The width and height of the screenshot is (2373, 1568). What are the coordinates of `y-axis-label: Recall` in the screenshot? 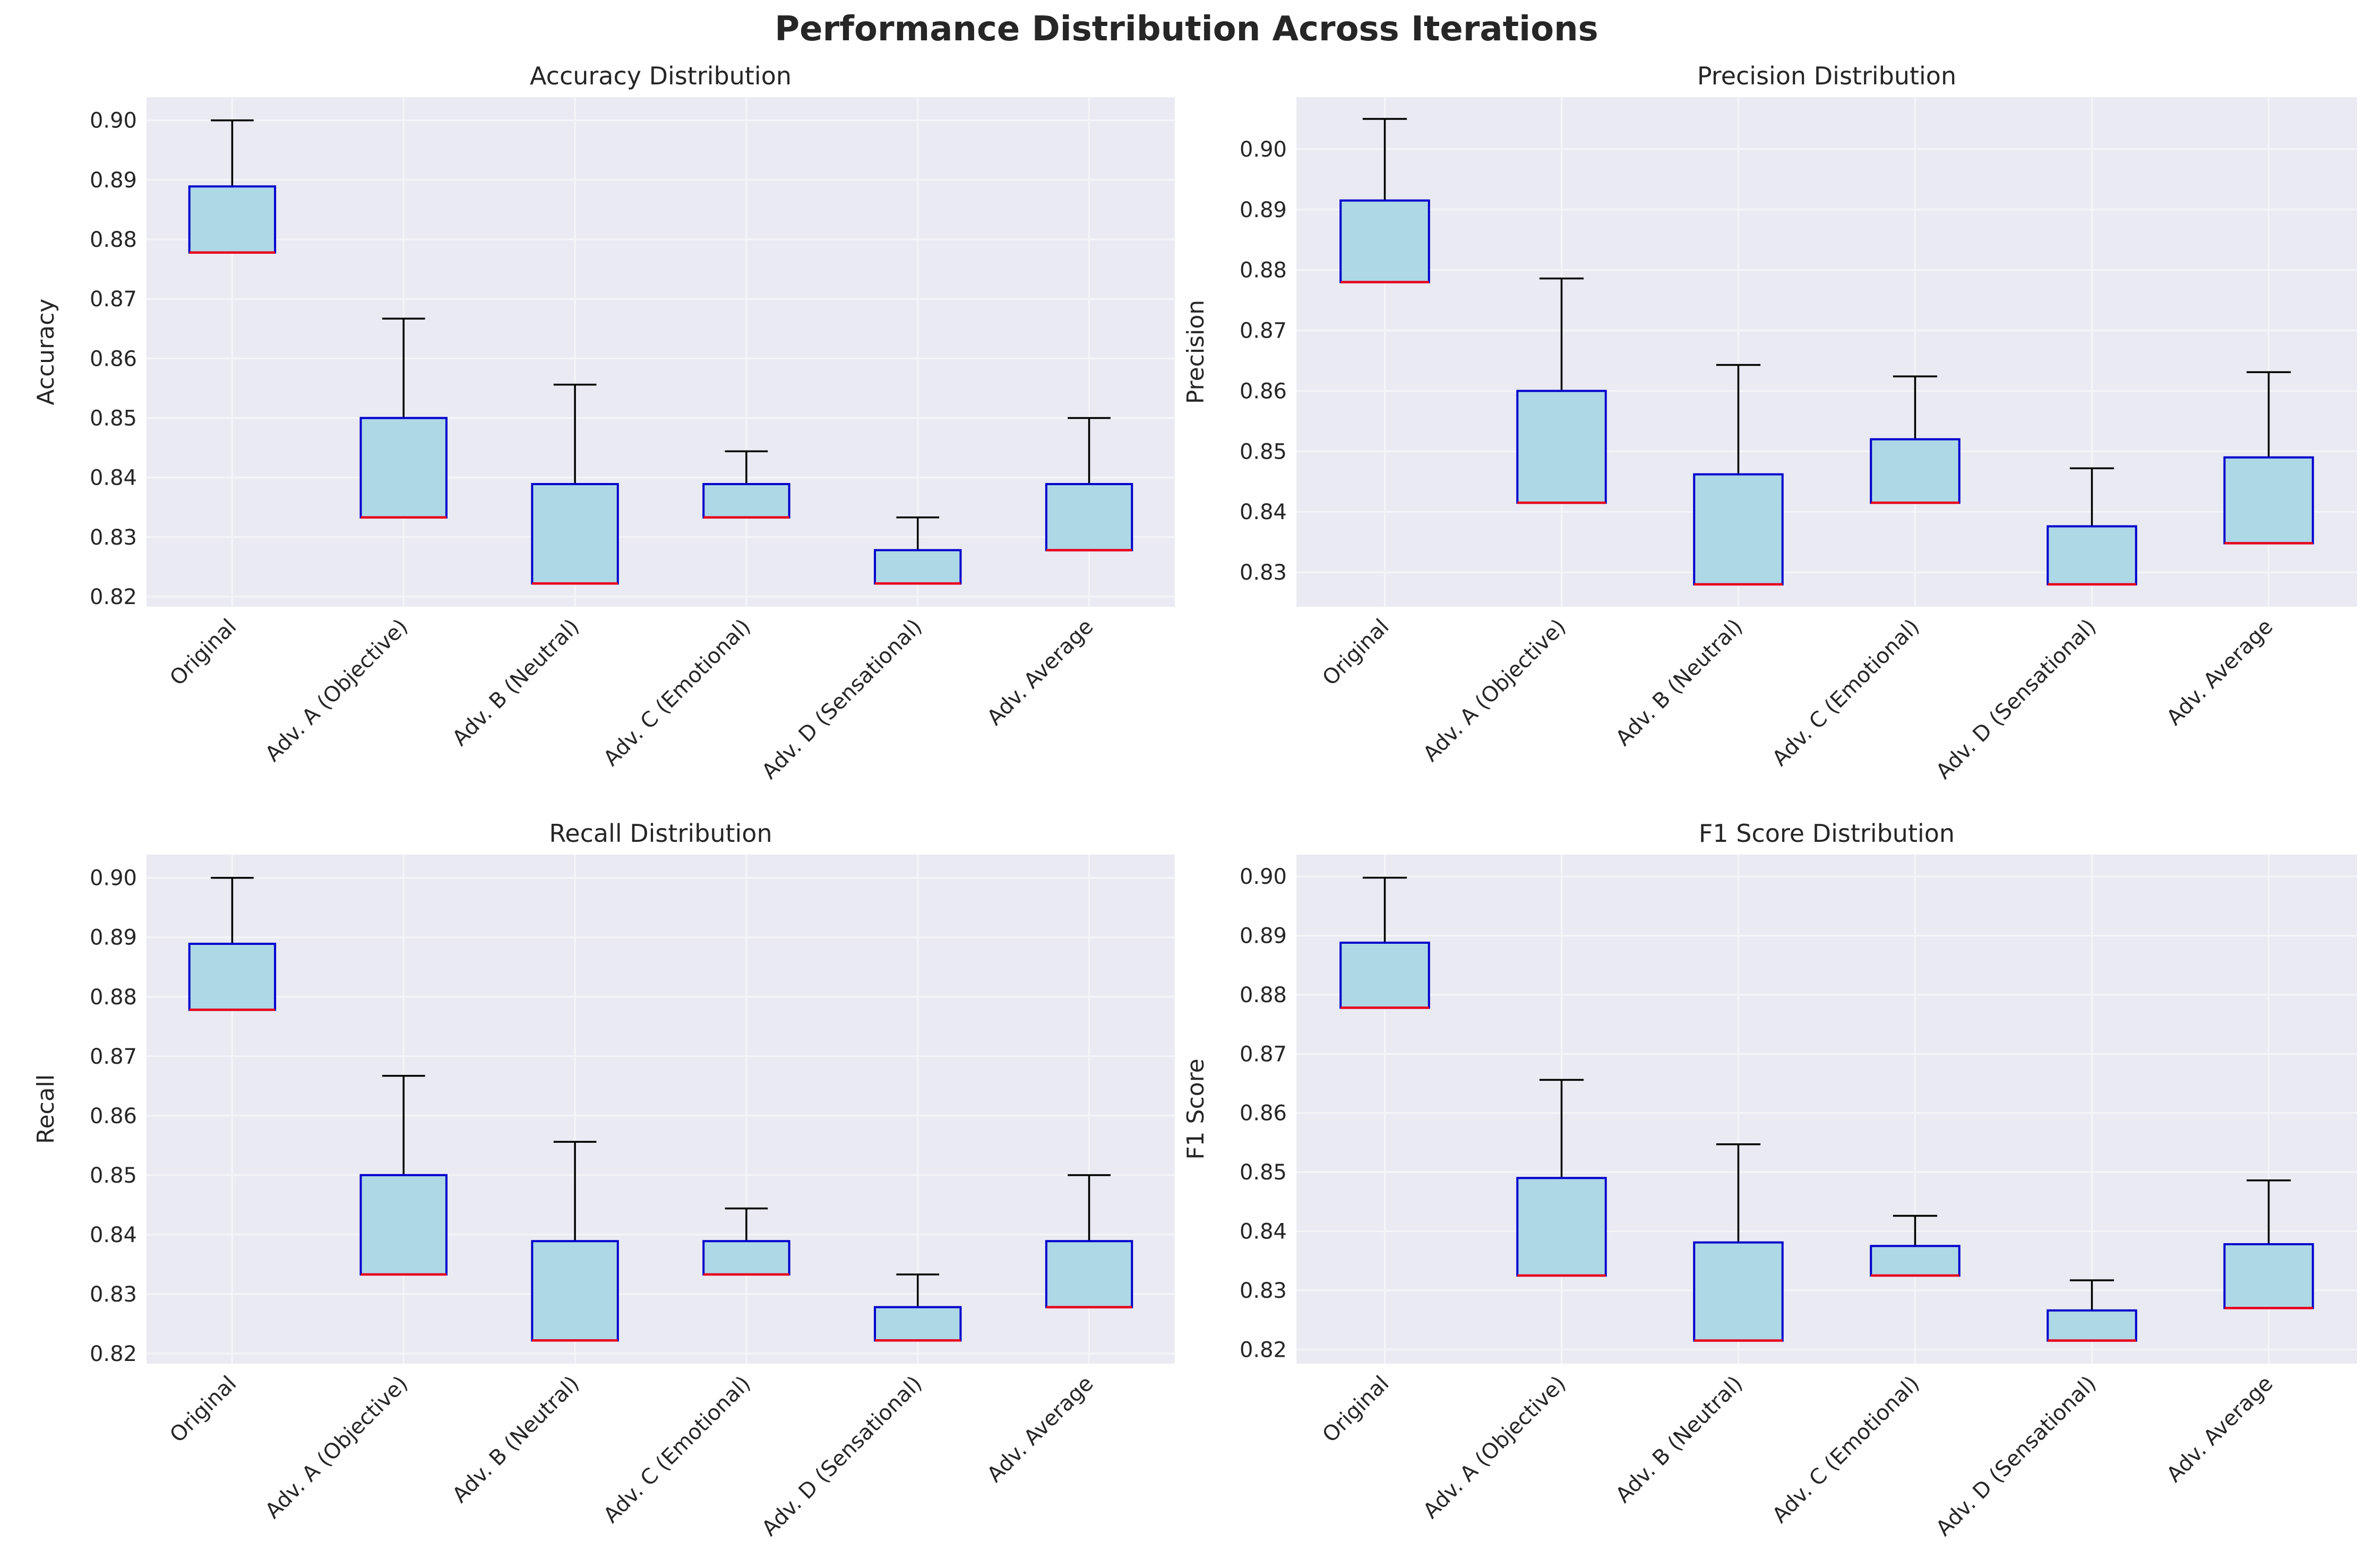 It's located at (45, 1109).